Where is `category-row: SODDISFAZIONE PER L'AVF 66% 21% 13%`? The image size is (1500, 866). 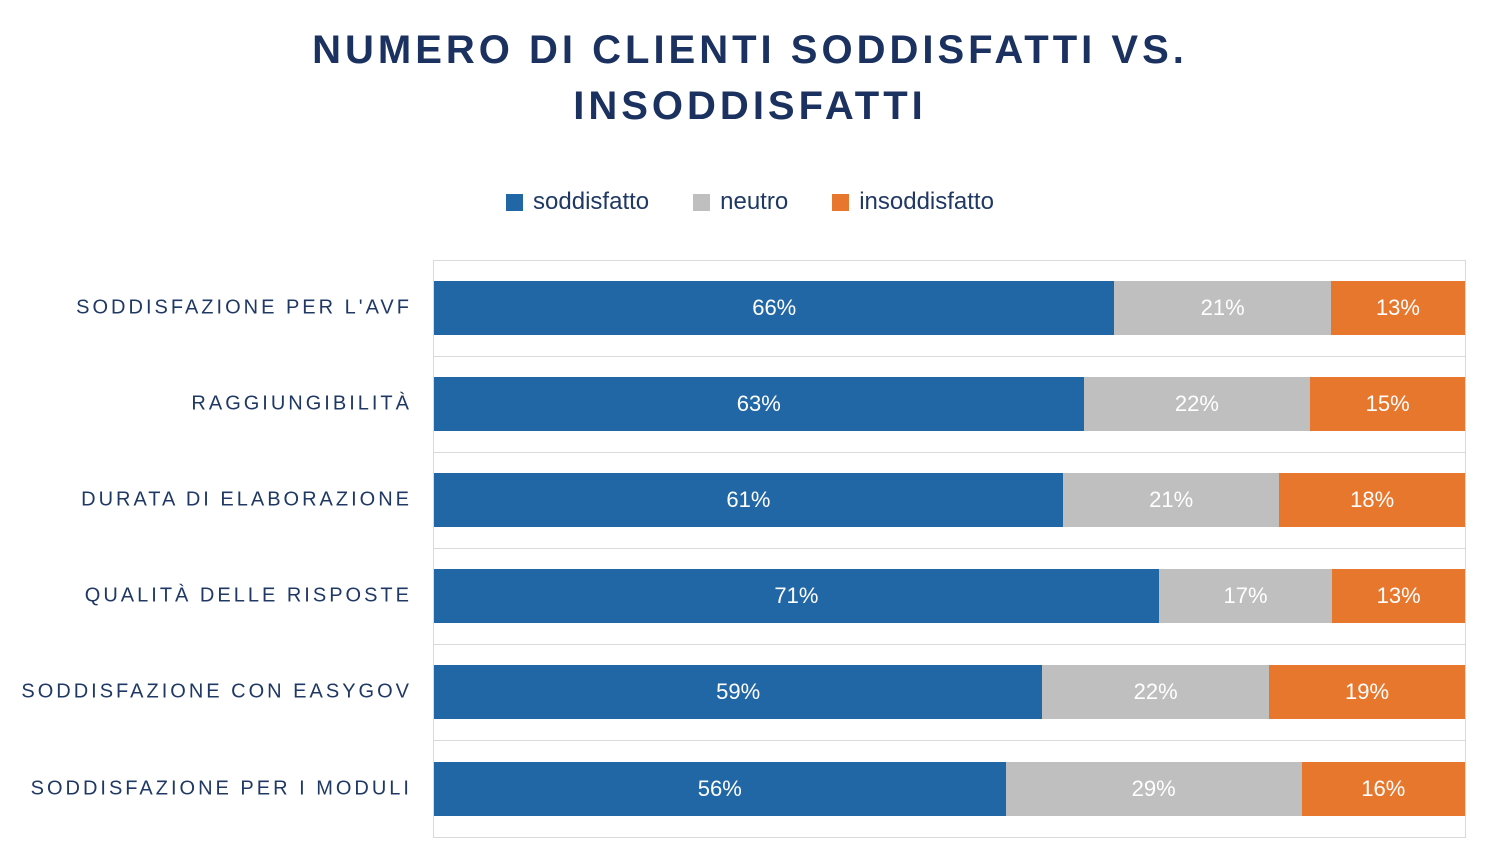 category-row: SODDISFAZIONE PER L'AVF 66% 21% 13% is located at coordinates (770, 309).